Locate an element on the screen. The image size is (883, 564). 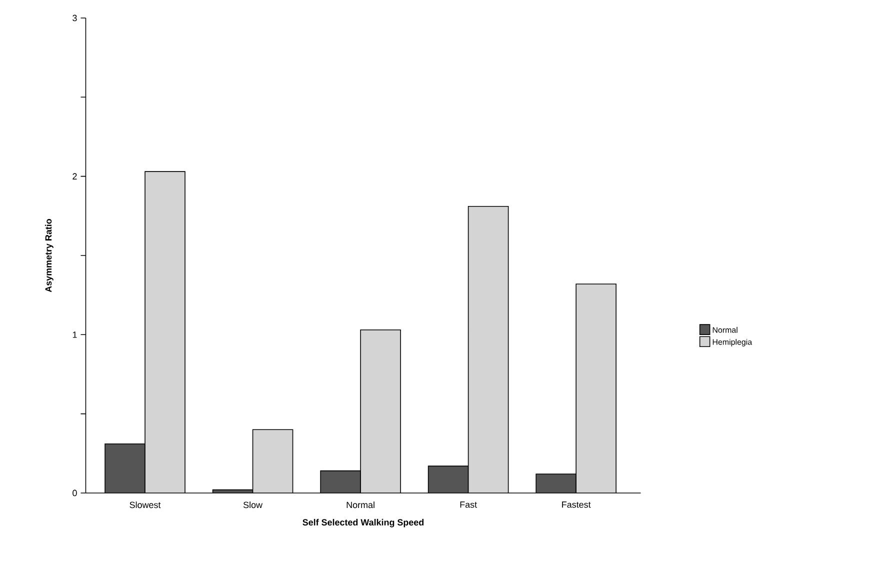
x-tick-label: Slow is located at coordinates (253, 505).